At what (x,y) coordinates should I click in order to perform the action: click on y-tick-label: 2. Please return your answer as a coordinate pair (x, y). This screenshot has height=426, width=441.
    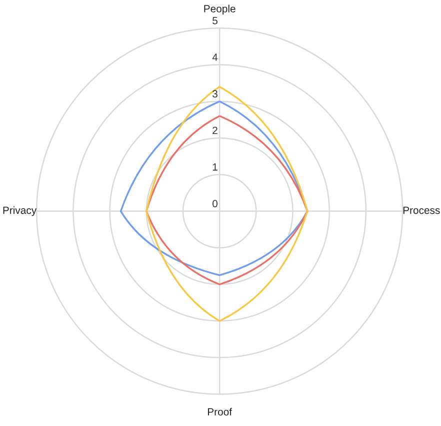
    Looking at the image, I should click on (215, 130).